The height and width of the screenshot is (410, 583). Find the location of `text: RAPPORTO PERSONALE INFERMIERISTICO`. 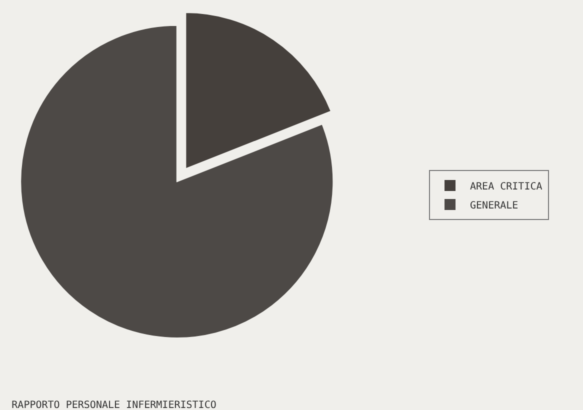

text: RAPPORTO PERSONALE INFERMIERISTICO is located at coordinates (114, 405).